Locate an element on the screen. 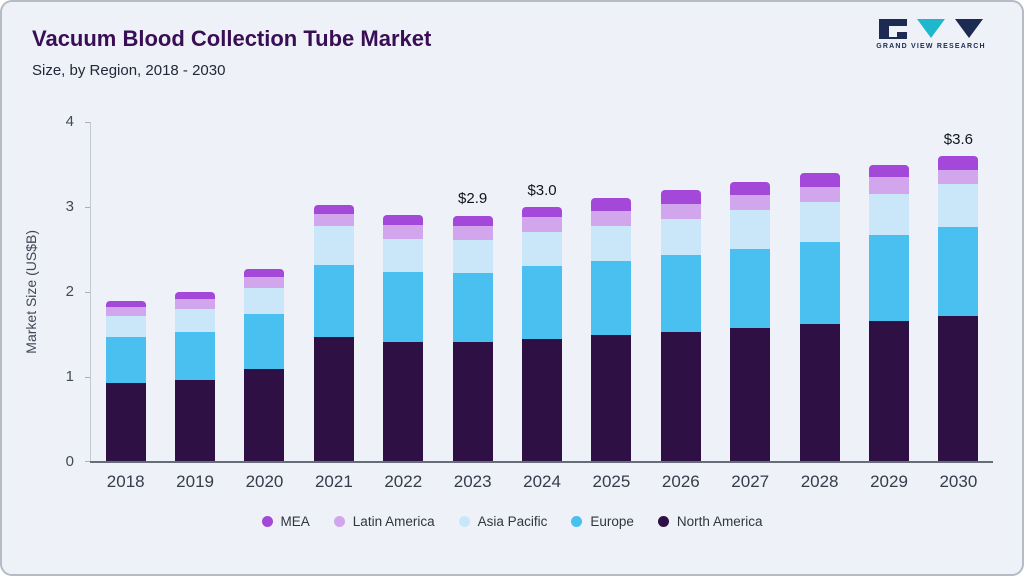  legend-item-europe: Europe is located at coordinates (602, 521).